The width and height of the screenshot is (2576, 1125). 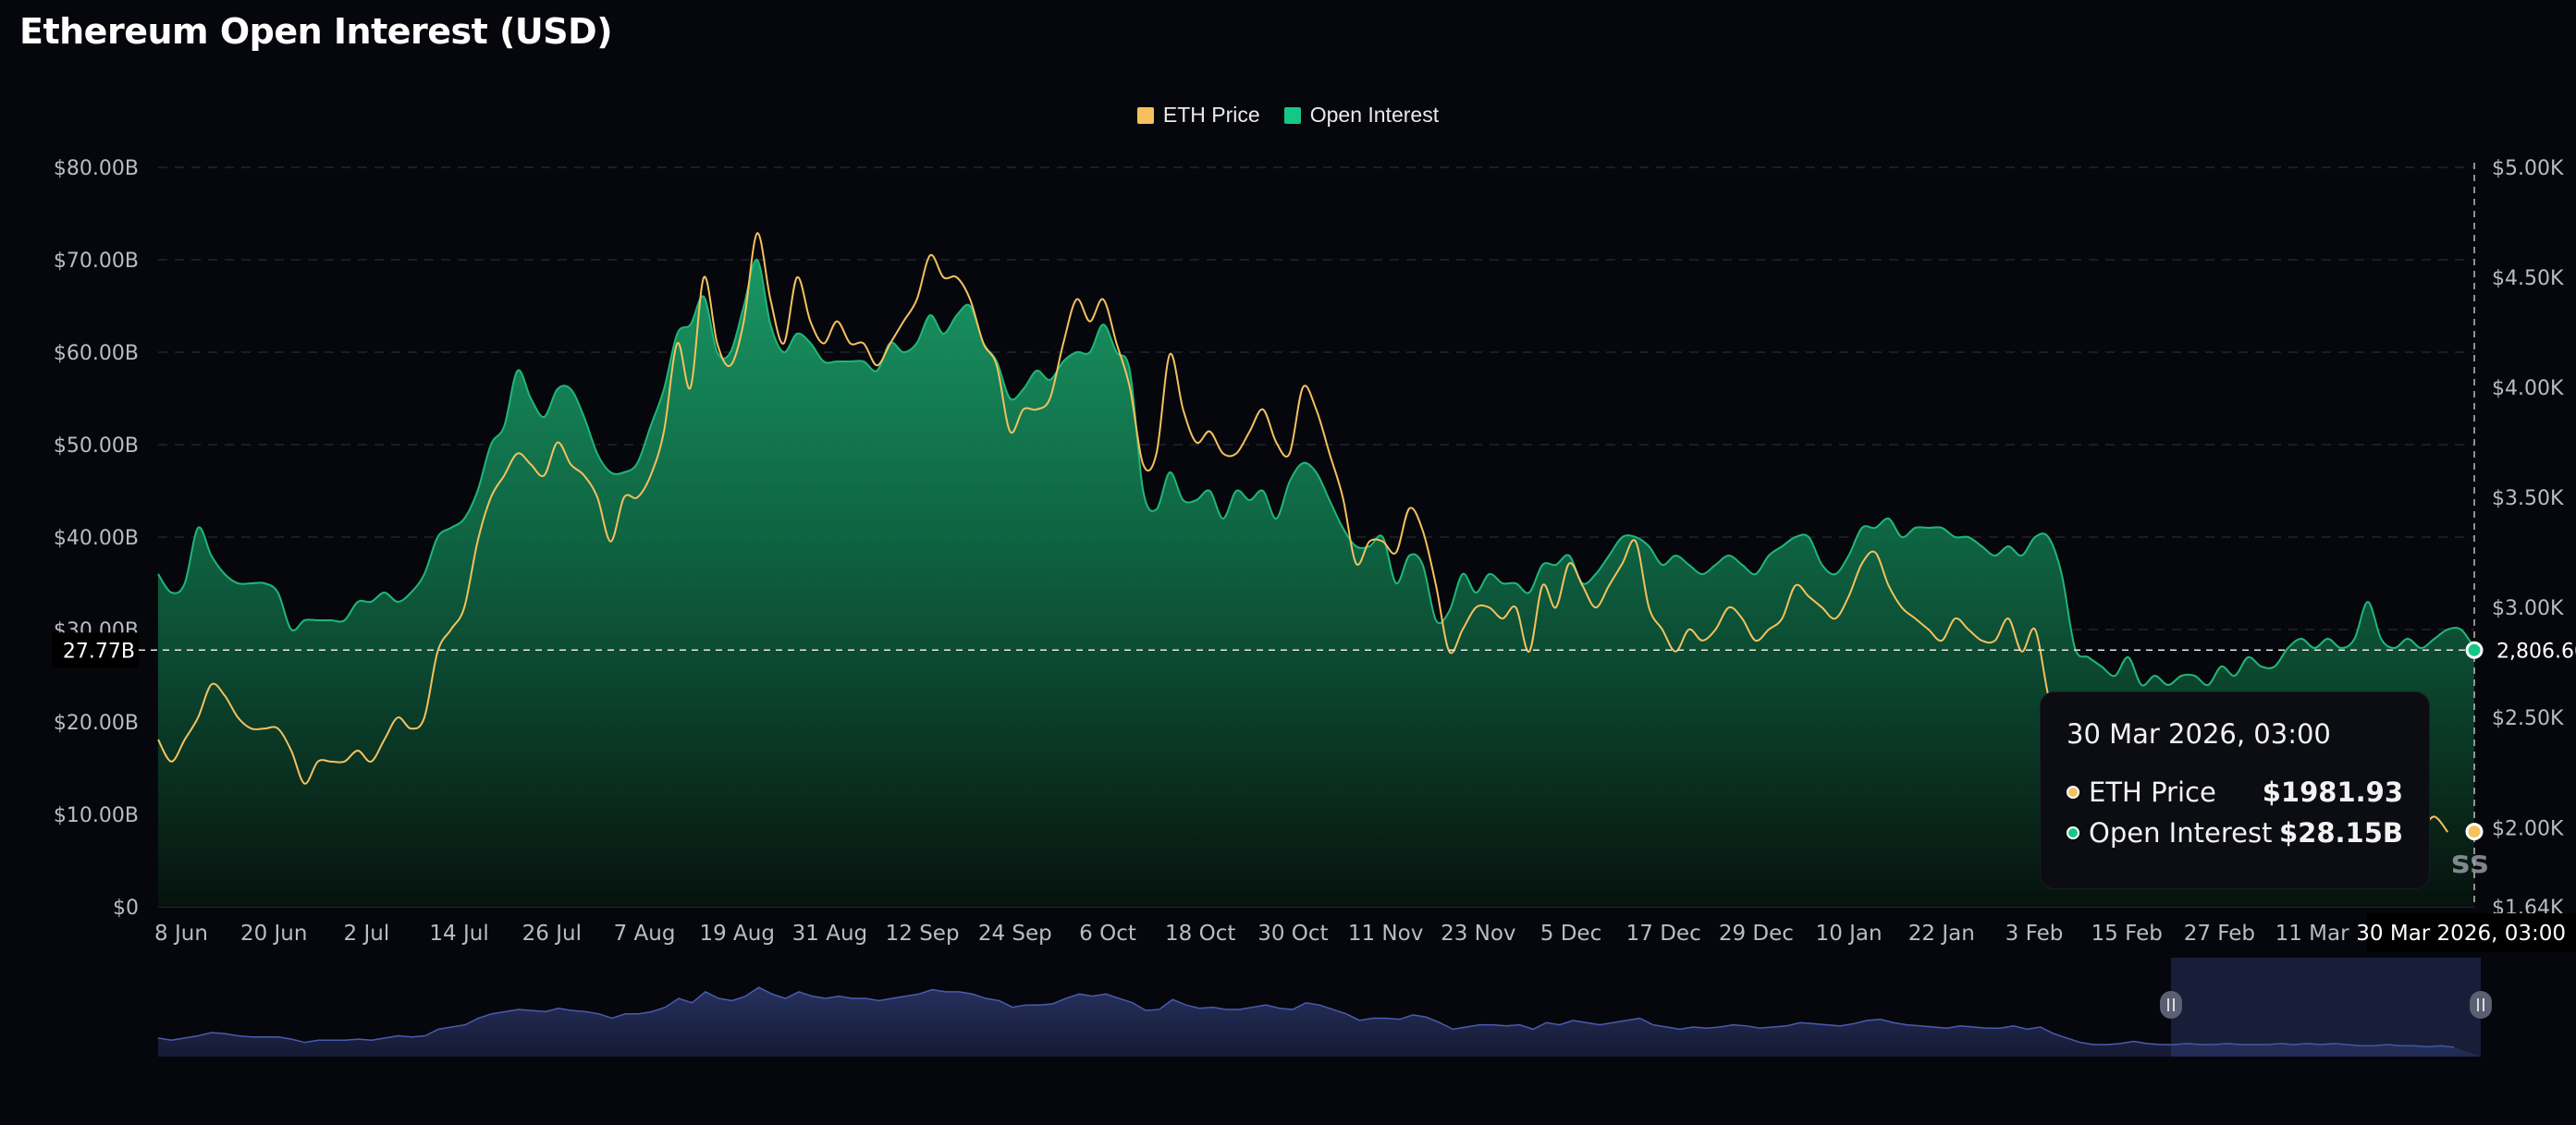 What do you see at coordinates (316, 31) in the screenshot?
I see `page-title: Ethereum Open Interest (USD)` at bounding box center [316, 31].